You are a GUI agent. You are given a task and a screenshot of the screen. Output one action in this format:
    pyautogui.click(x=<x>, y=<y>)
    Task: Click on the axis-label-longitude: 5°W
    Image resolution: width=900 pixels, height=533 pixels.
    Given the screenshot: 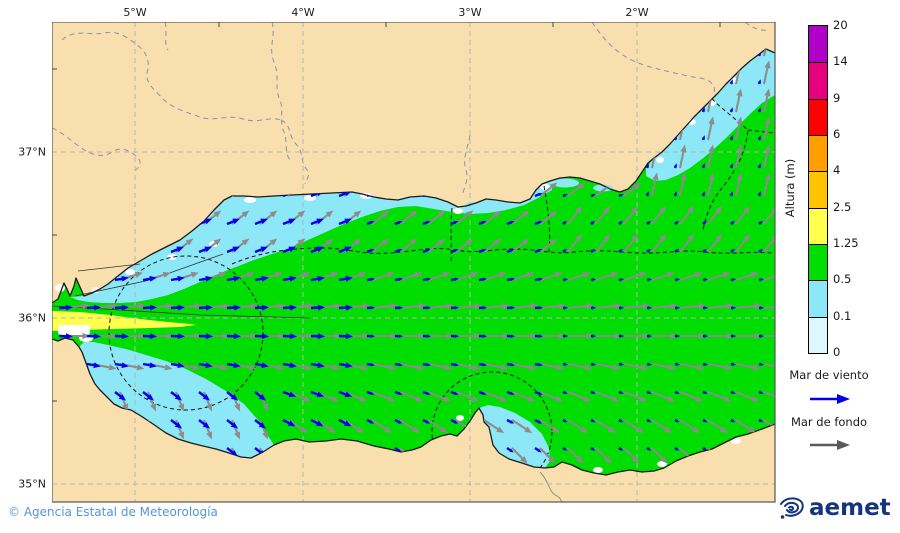 What is the action you would take?
    pyautogui.click(x=135, y=12)
    